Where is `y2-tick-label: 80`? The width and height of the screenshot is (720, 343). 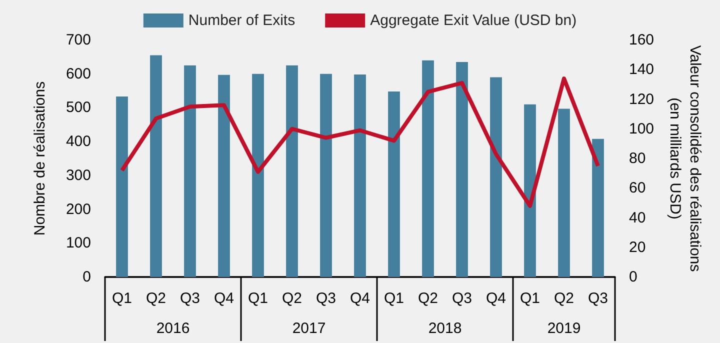 y2-tick-label: 80 is located at coordinates (637, 158).